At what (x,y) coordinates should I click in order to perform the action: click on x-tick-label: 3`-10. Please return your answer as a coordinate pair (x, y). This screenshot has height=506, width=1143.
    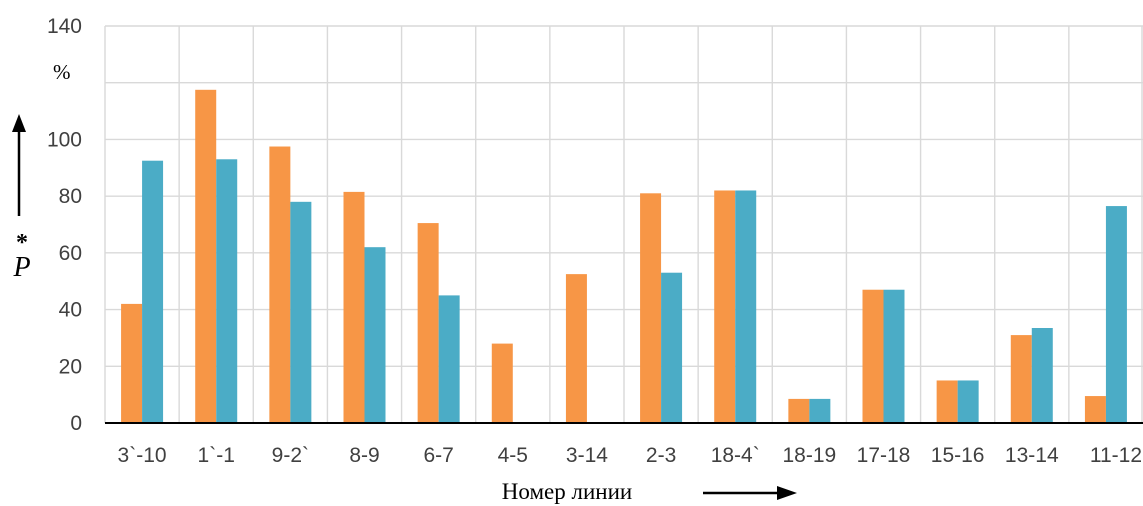
    Looking at the image, I should click on (142, 455).